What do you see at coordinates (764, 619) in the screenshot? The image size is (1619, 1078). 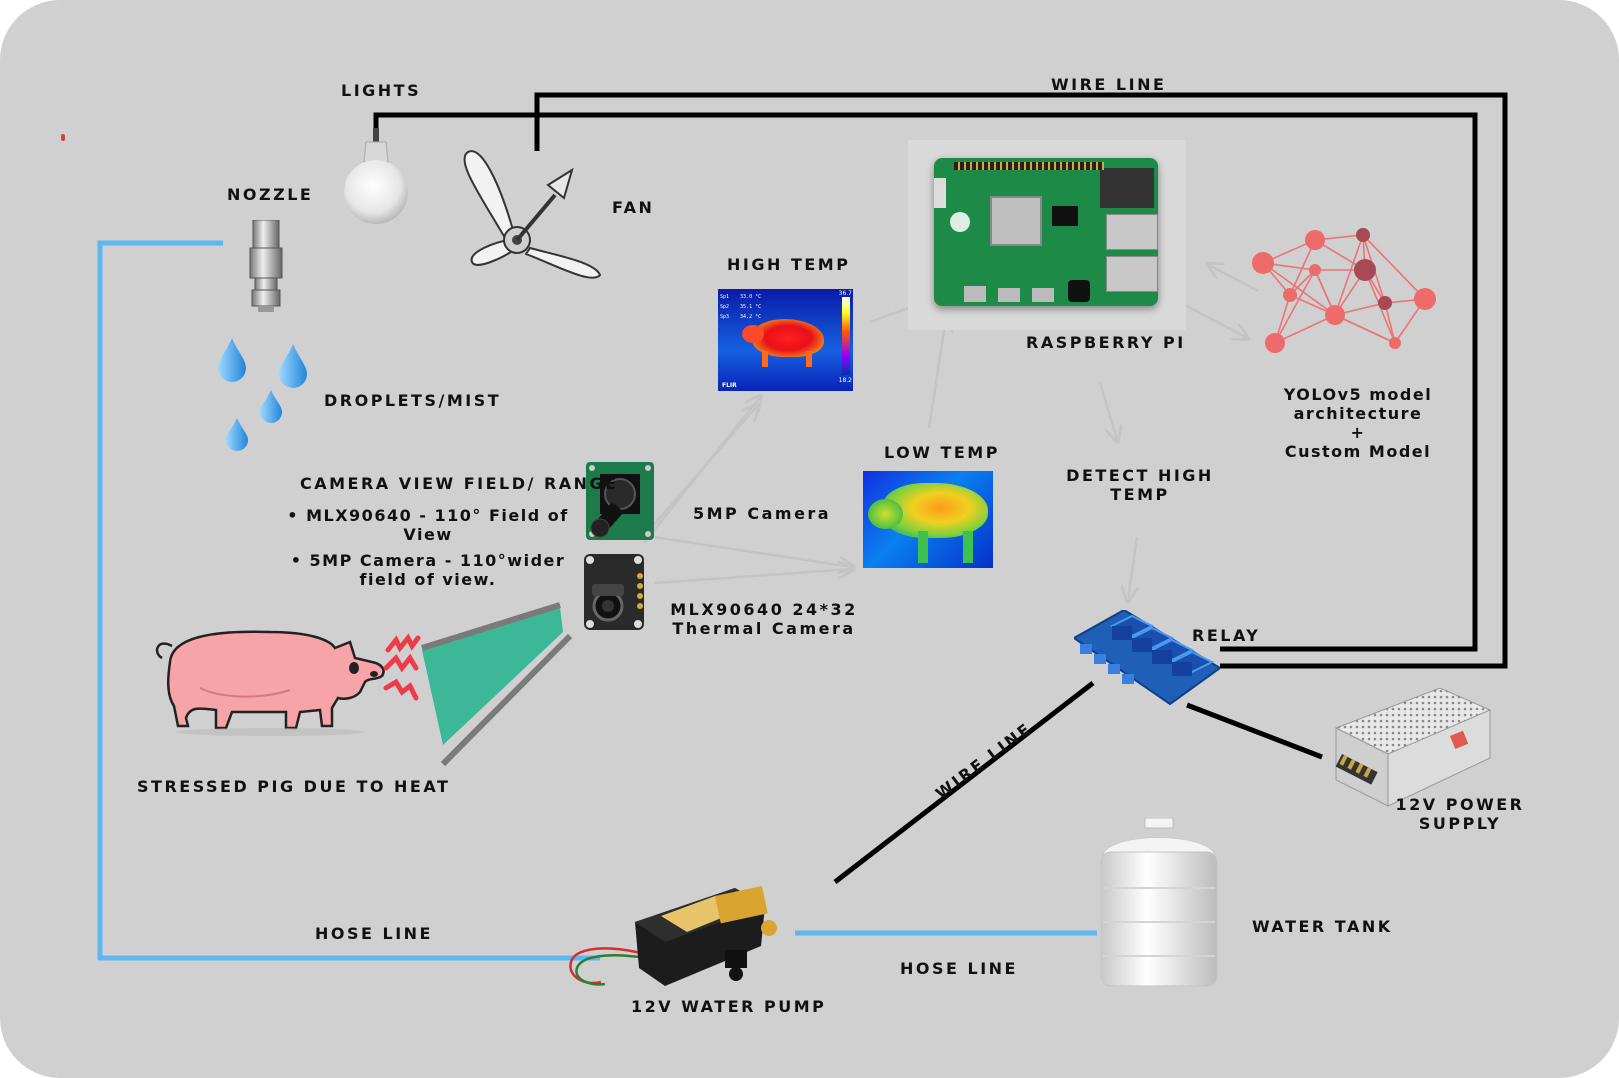 I see `mlx-thermal-camera-label: MLX90640 24*32 Thermal Camera` at bounding box center [764, 619].